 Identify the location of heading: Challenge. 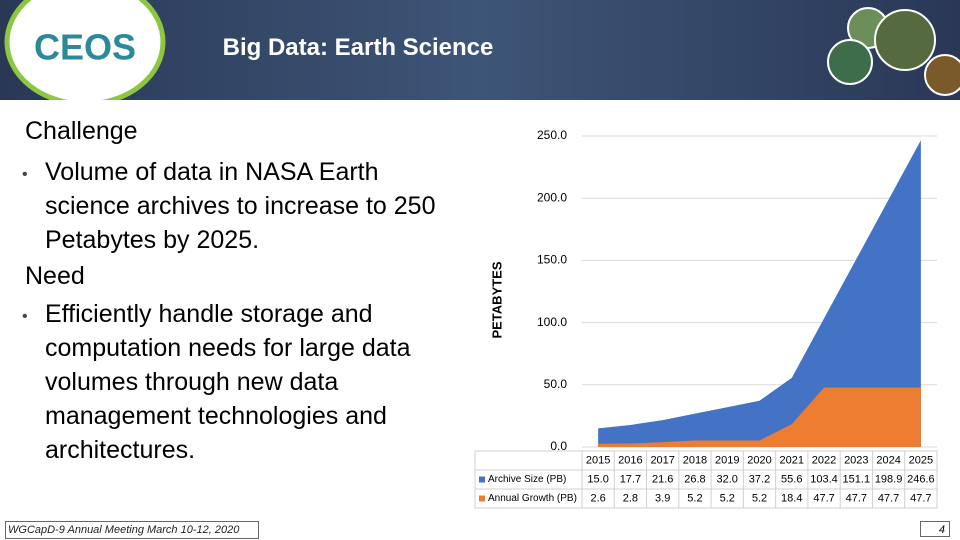
(81, 131).